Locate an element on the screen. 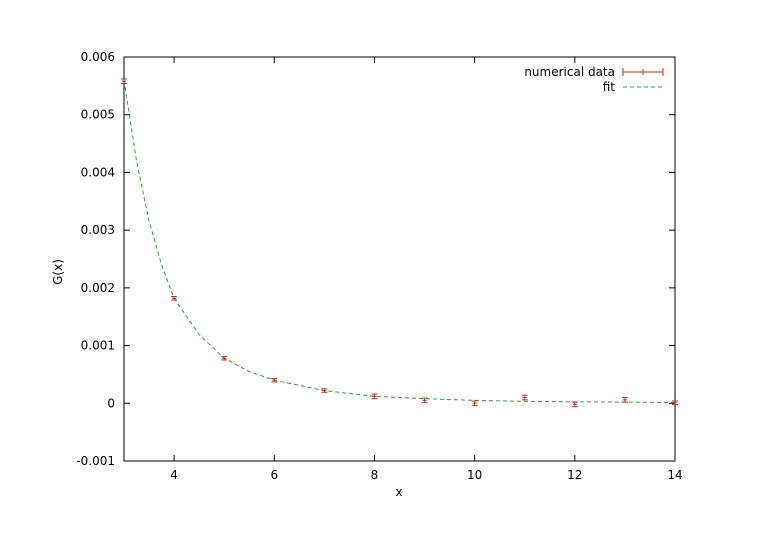 The width and height of the screenshot is (763, 539). x-tick-label: 8 is located at coordinates (375, 475).